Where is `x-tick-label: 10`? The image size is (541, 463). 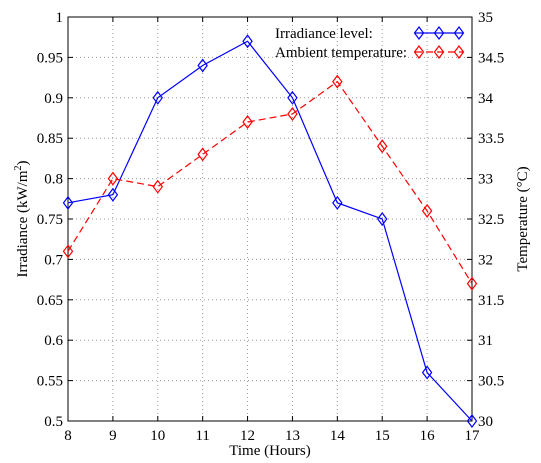
x-tick-label: 10 is located at coordinates (157, 436).